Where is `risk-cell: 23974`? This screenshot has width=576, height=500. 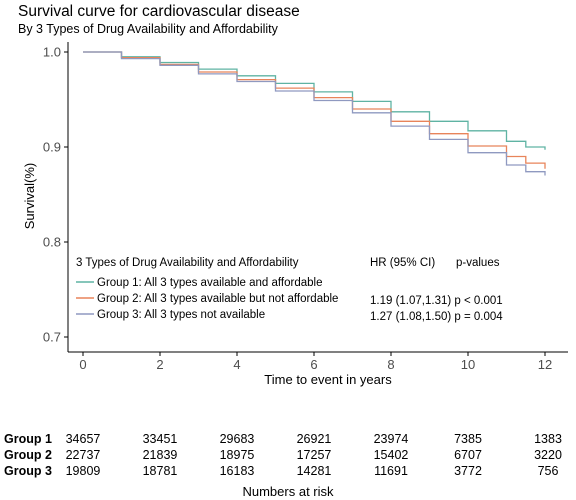 risk-cell: 23974 is located at coordinates (391, 439).